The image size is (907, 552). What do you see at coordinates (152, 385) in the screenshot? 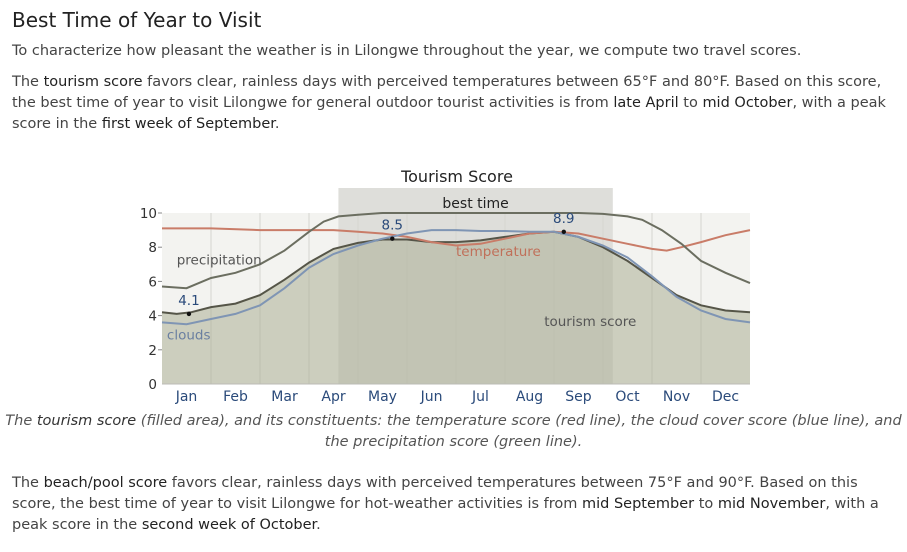
I see `y-tick-label: 0` at bounding box center [152, 385].